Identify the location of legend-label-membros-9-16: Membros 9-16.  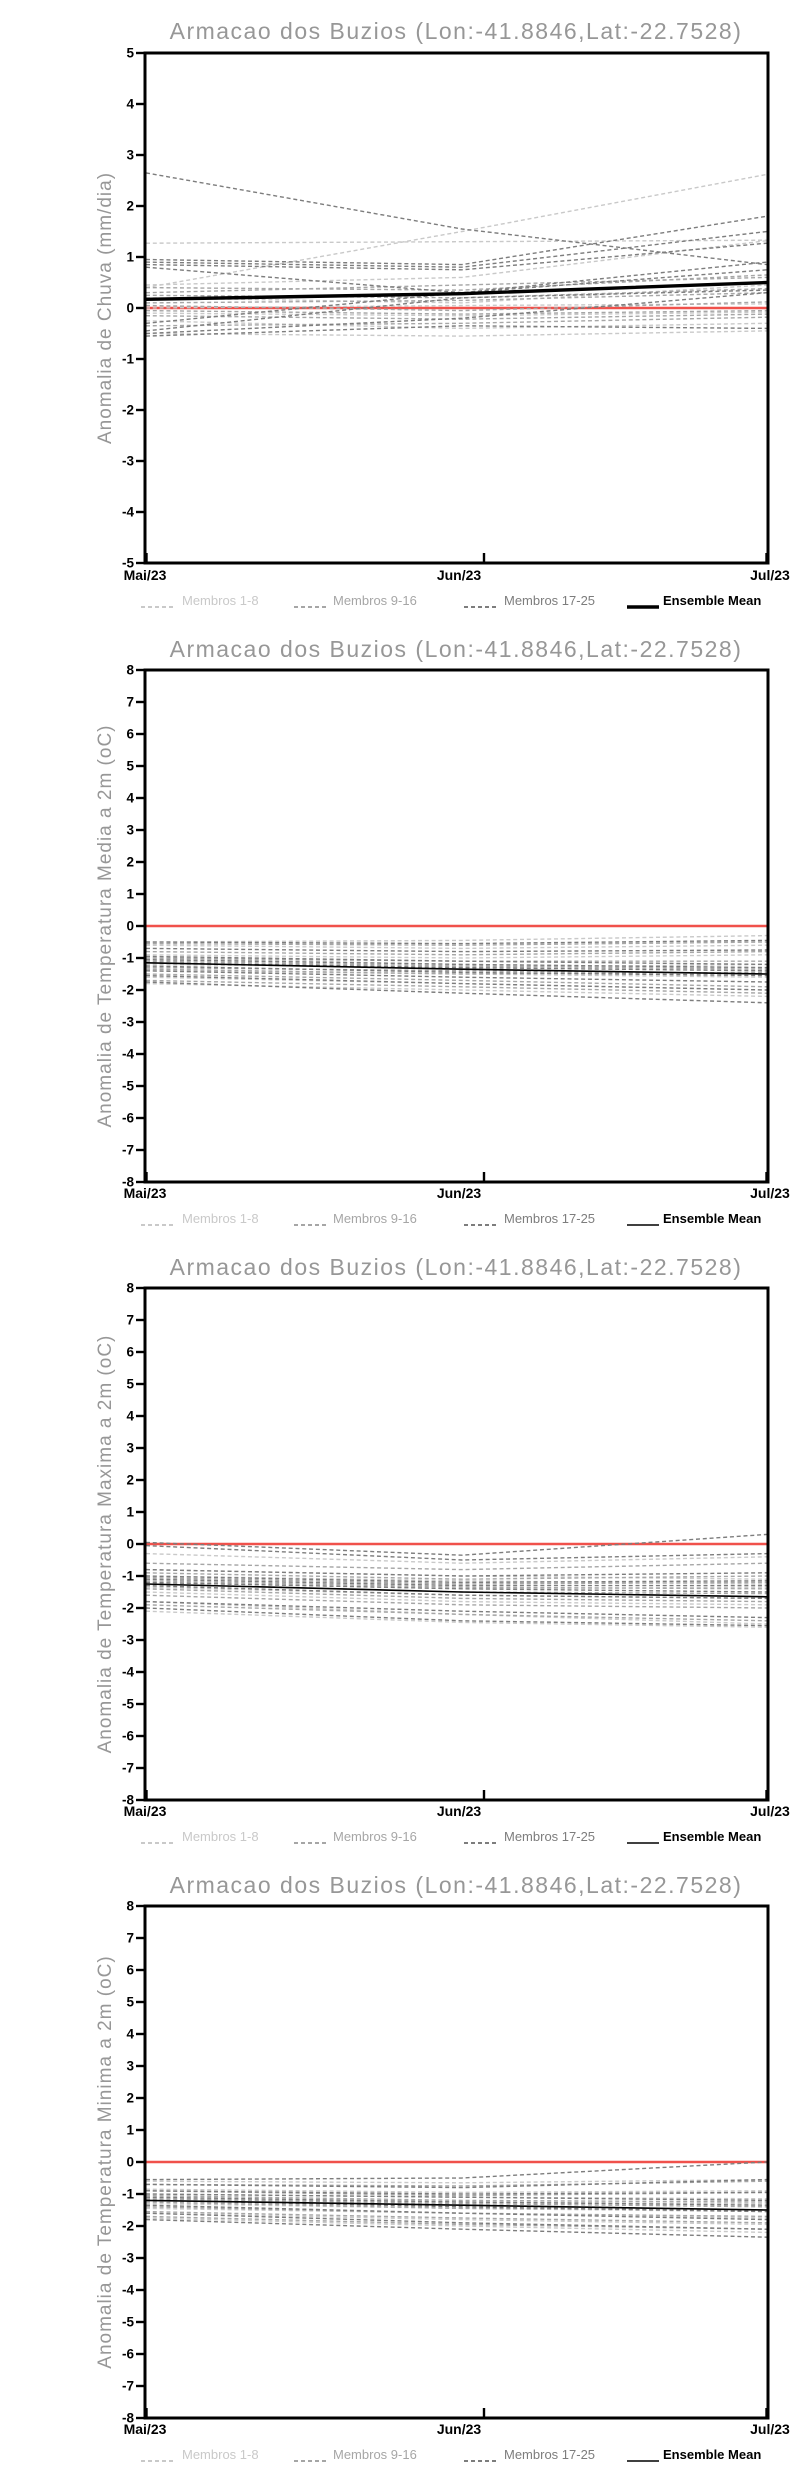
(375, 2454).